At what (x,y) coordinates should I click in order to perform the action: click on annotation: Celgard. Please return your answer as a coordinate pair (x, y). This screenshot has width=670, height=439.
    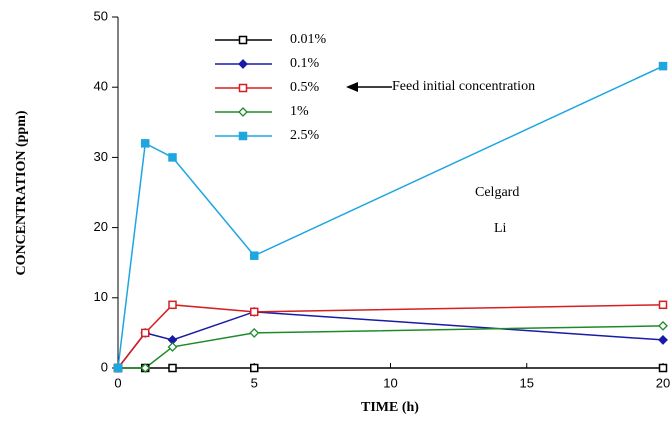
    Looking at the image, I should click on (497, 192).